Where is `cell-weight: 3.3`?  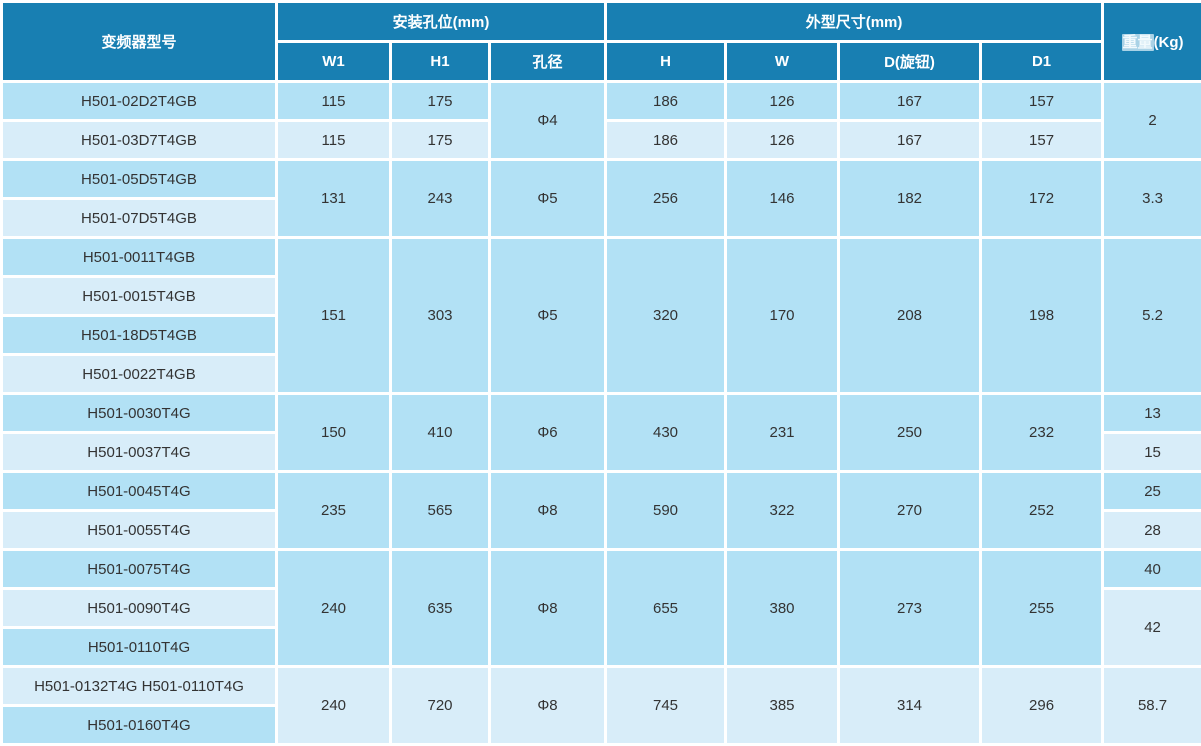
cell-weight: 3.3 is located at coordinates (1151, 198).